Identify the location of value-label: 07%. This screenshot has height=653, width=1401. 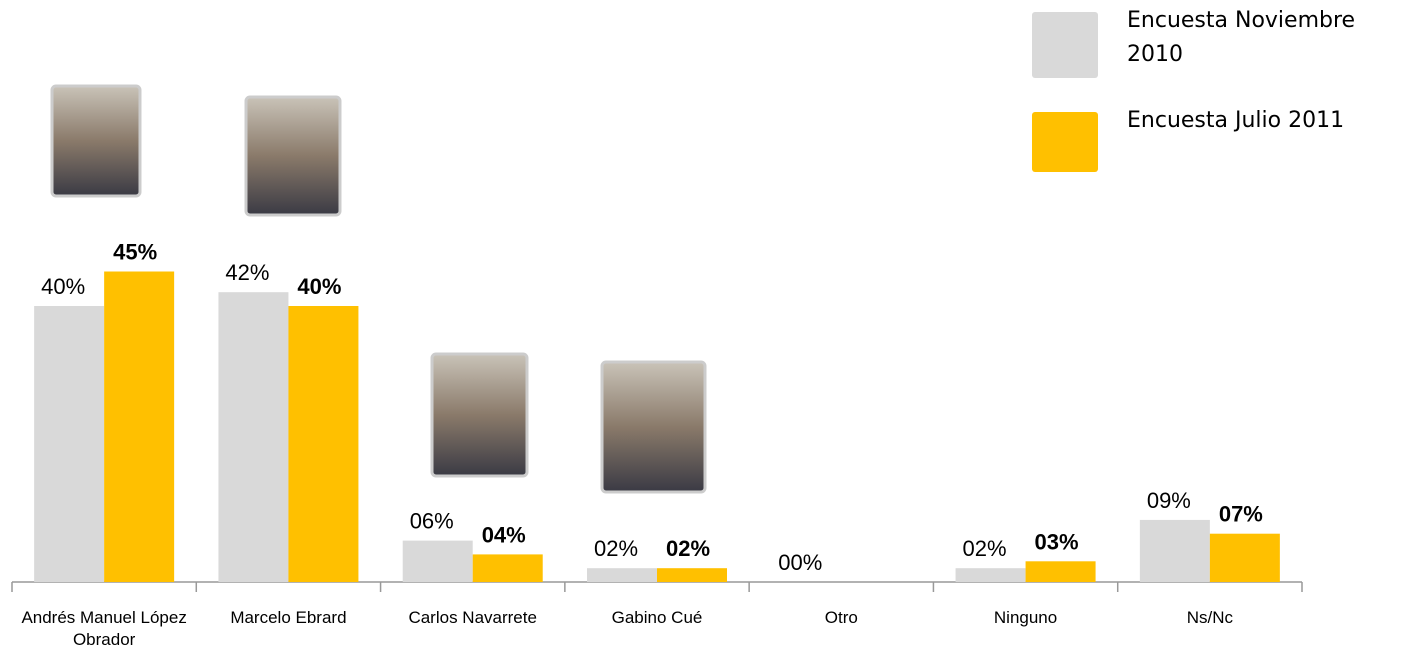
(1241, 514).